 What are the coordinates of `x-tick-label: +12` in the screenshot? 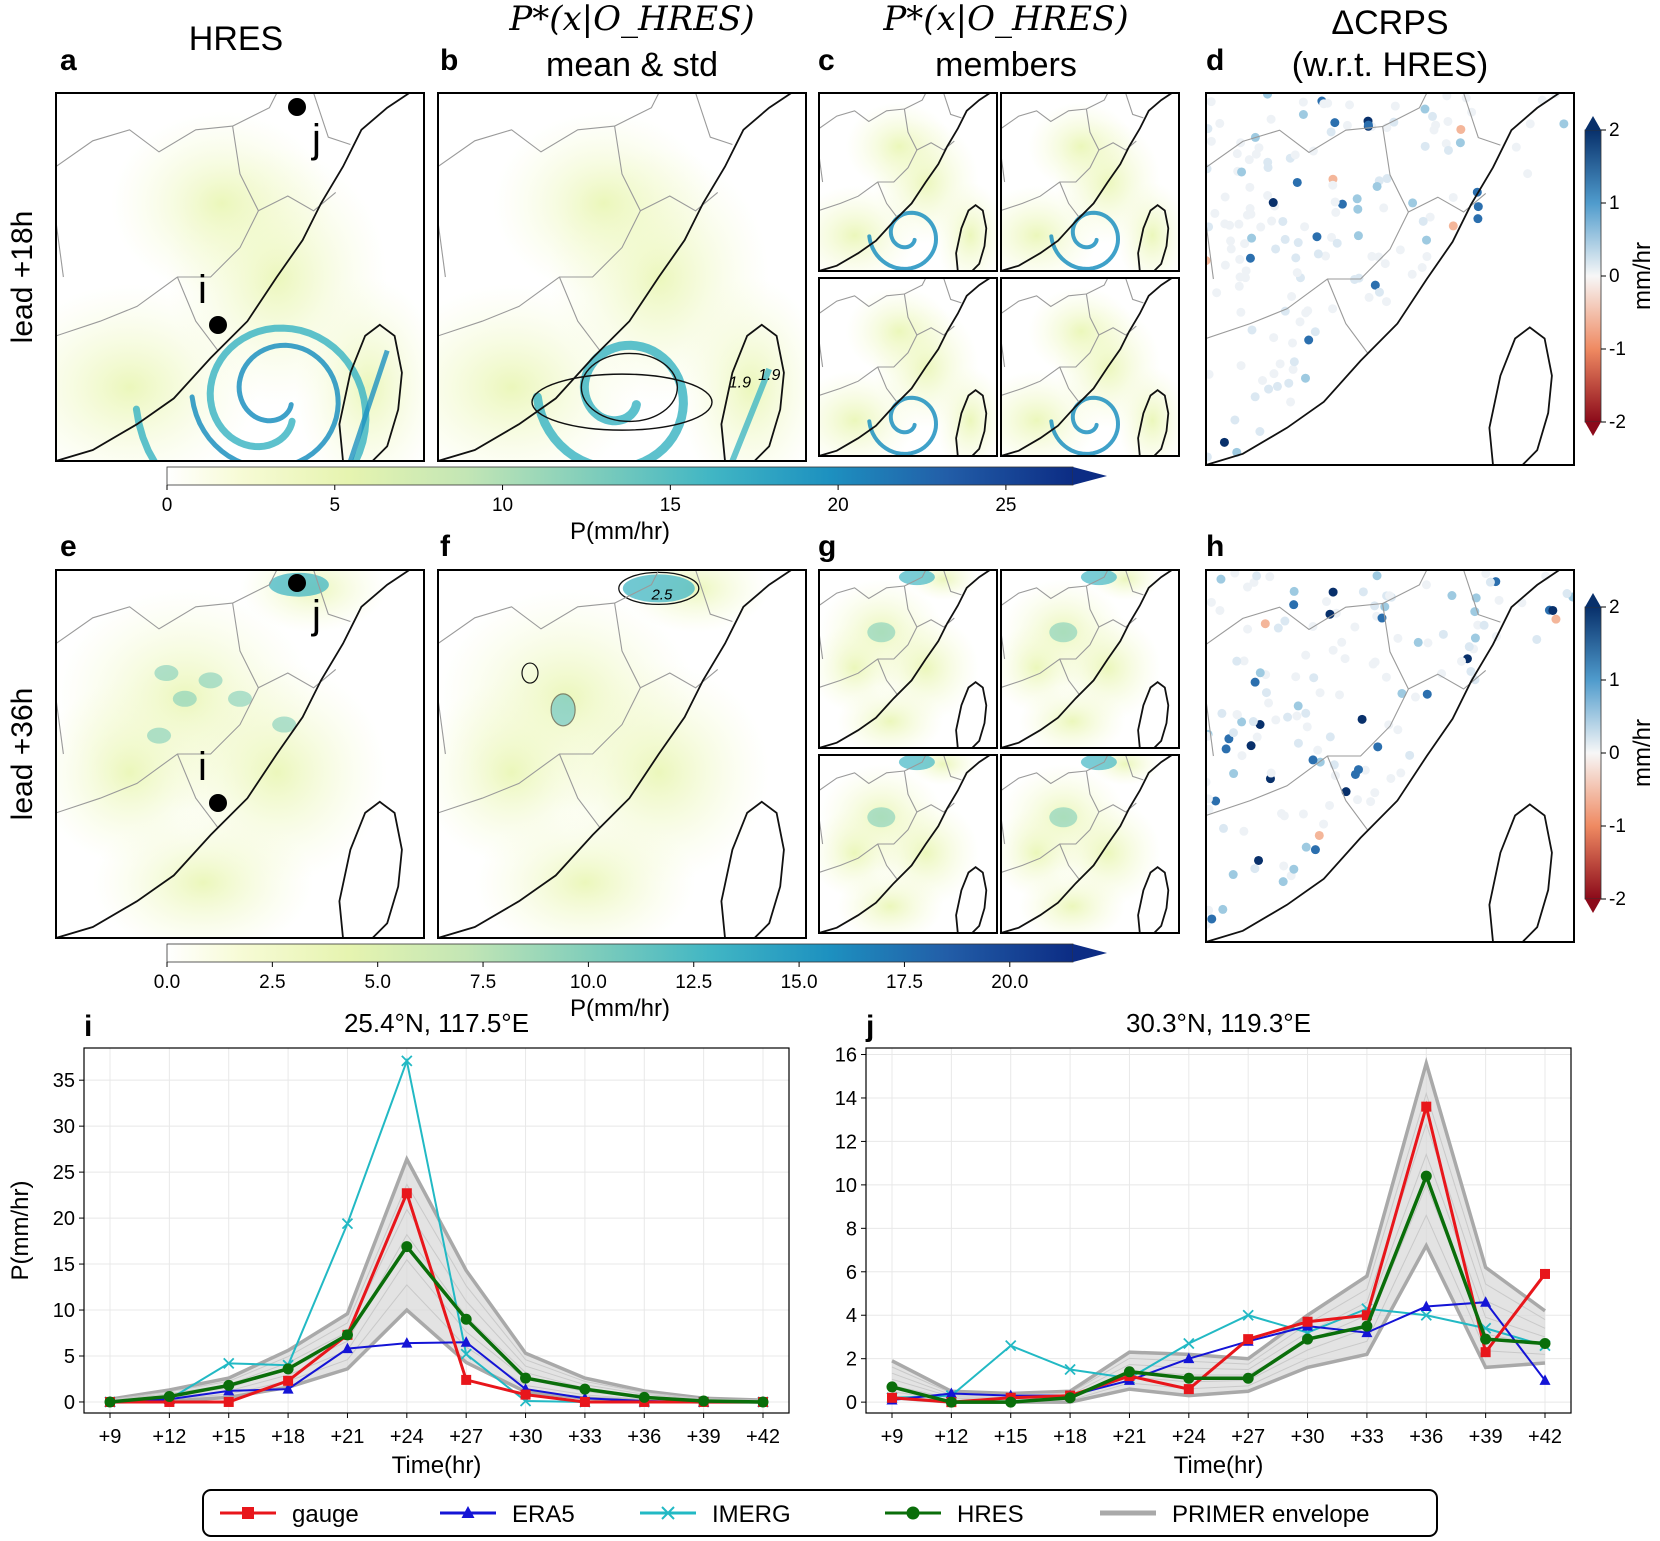 It's located at (951, 1437).